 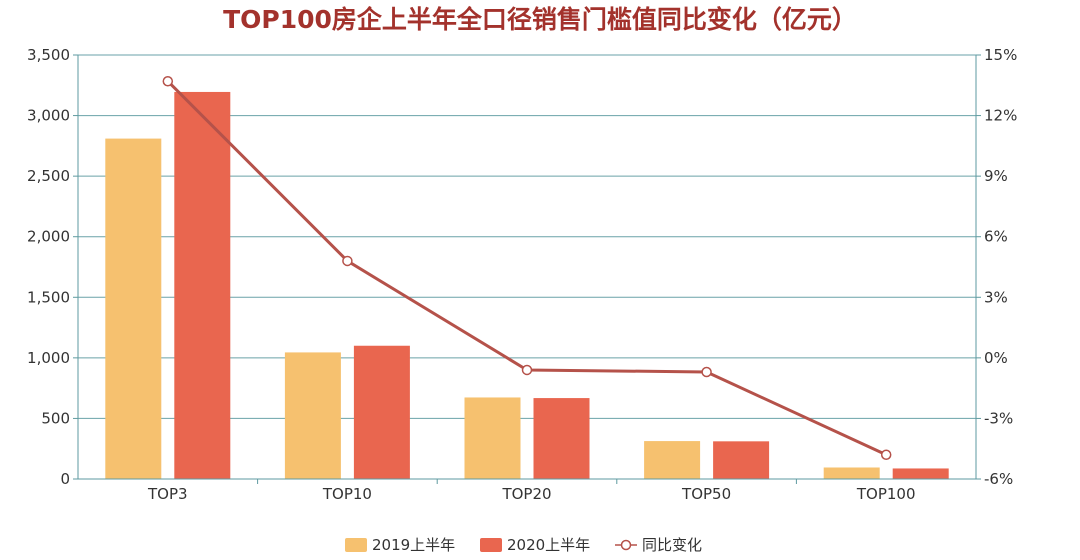 What do you see at coordinates (706, 494) in the screenshot?
I see `category-label: TOP50` at bounding box center [706, 494].